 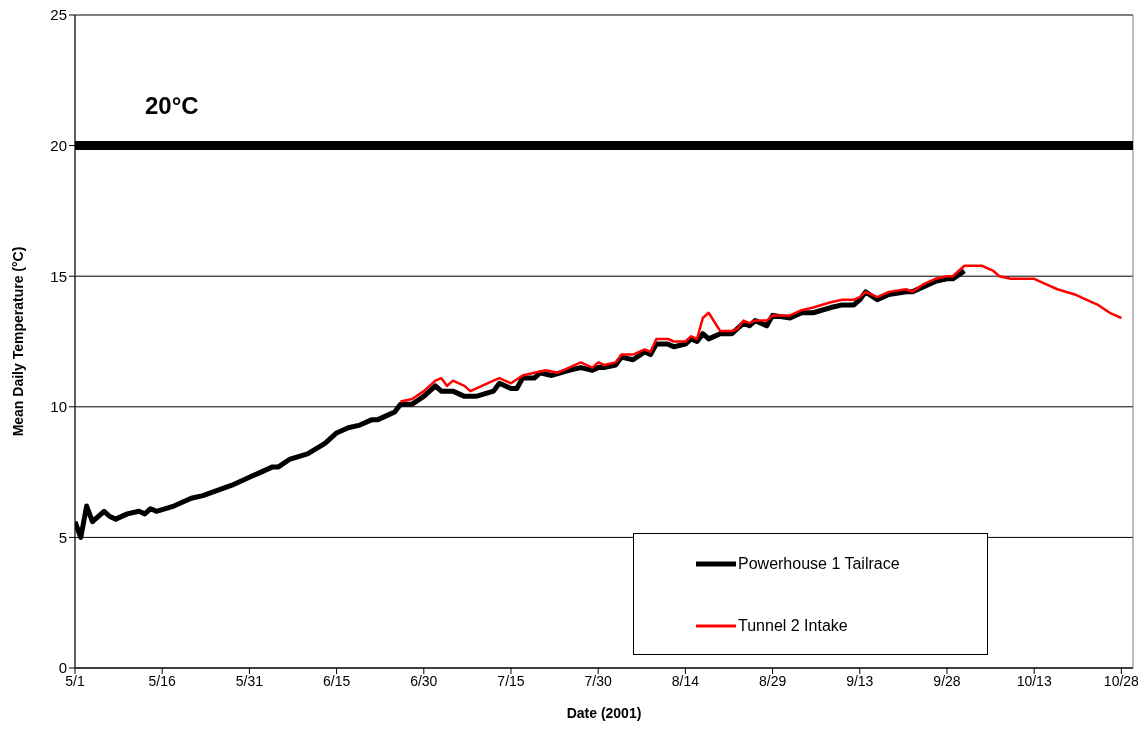 I want to click on y-tick-label: 10, so click(x=58, y=407).